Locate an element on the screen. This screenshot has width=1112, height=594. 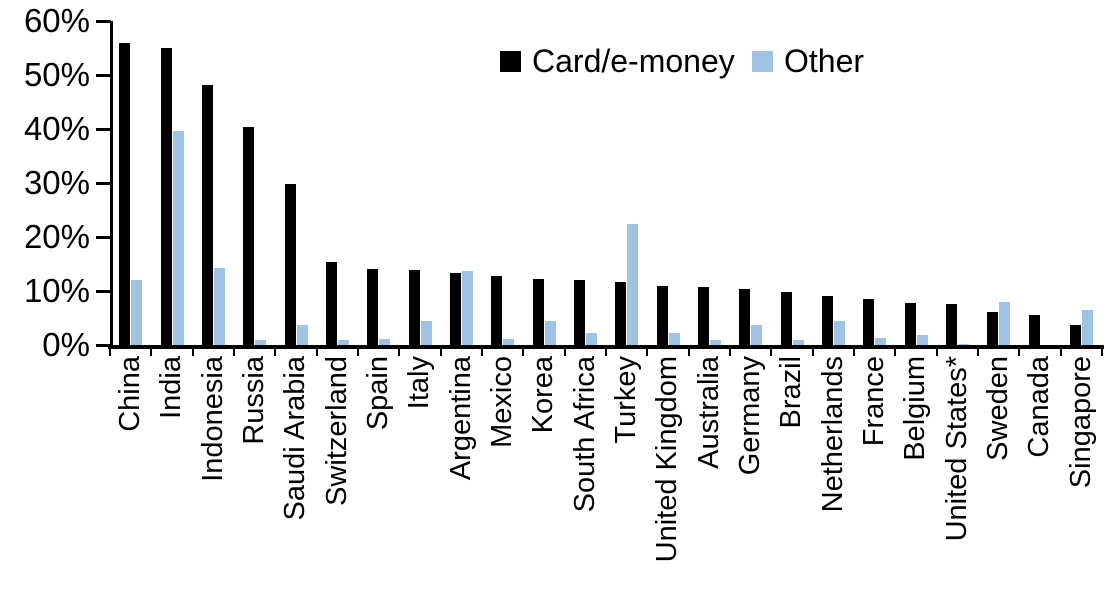
x-label-mexico: Mexico is located at coordinates (502, 473).